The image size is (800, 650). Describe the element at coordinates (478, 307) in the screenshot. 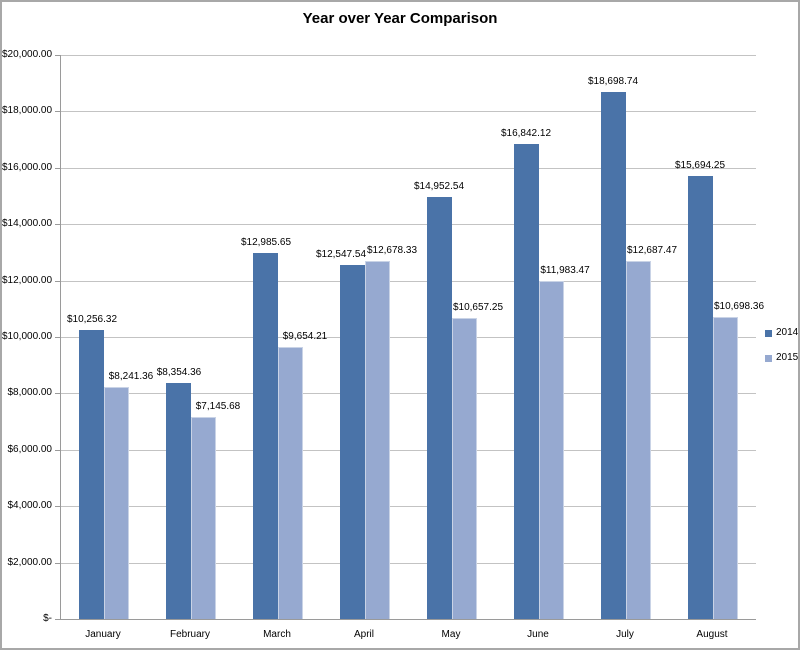

I see `data-label-2015-may: $10,657.25` at that location.